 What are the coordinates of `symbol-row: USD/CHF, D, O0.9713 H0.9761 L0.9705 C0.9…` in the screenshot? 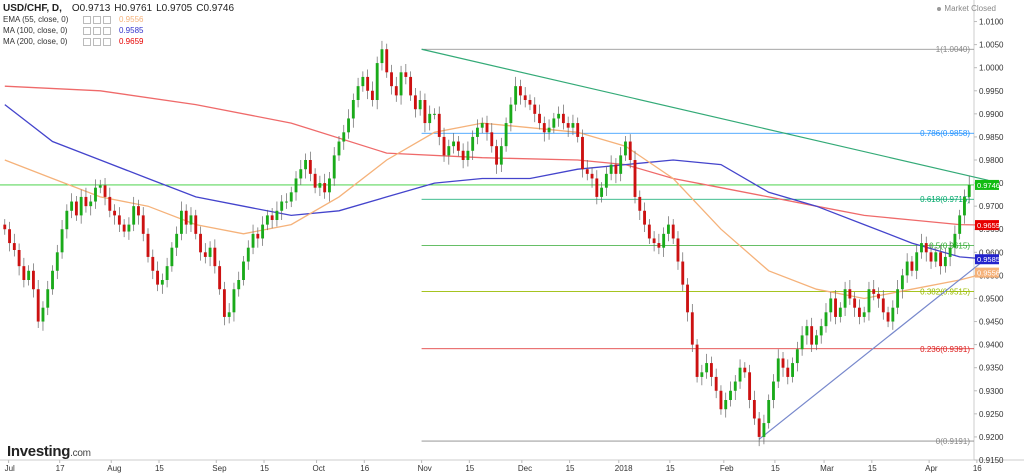 It's located at (120, 8).